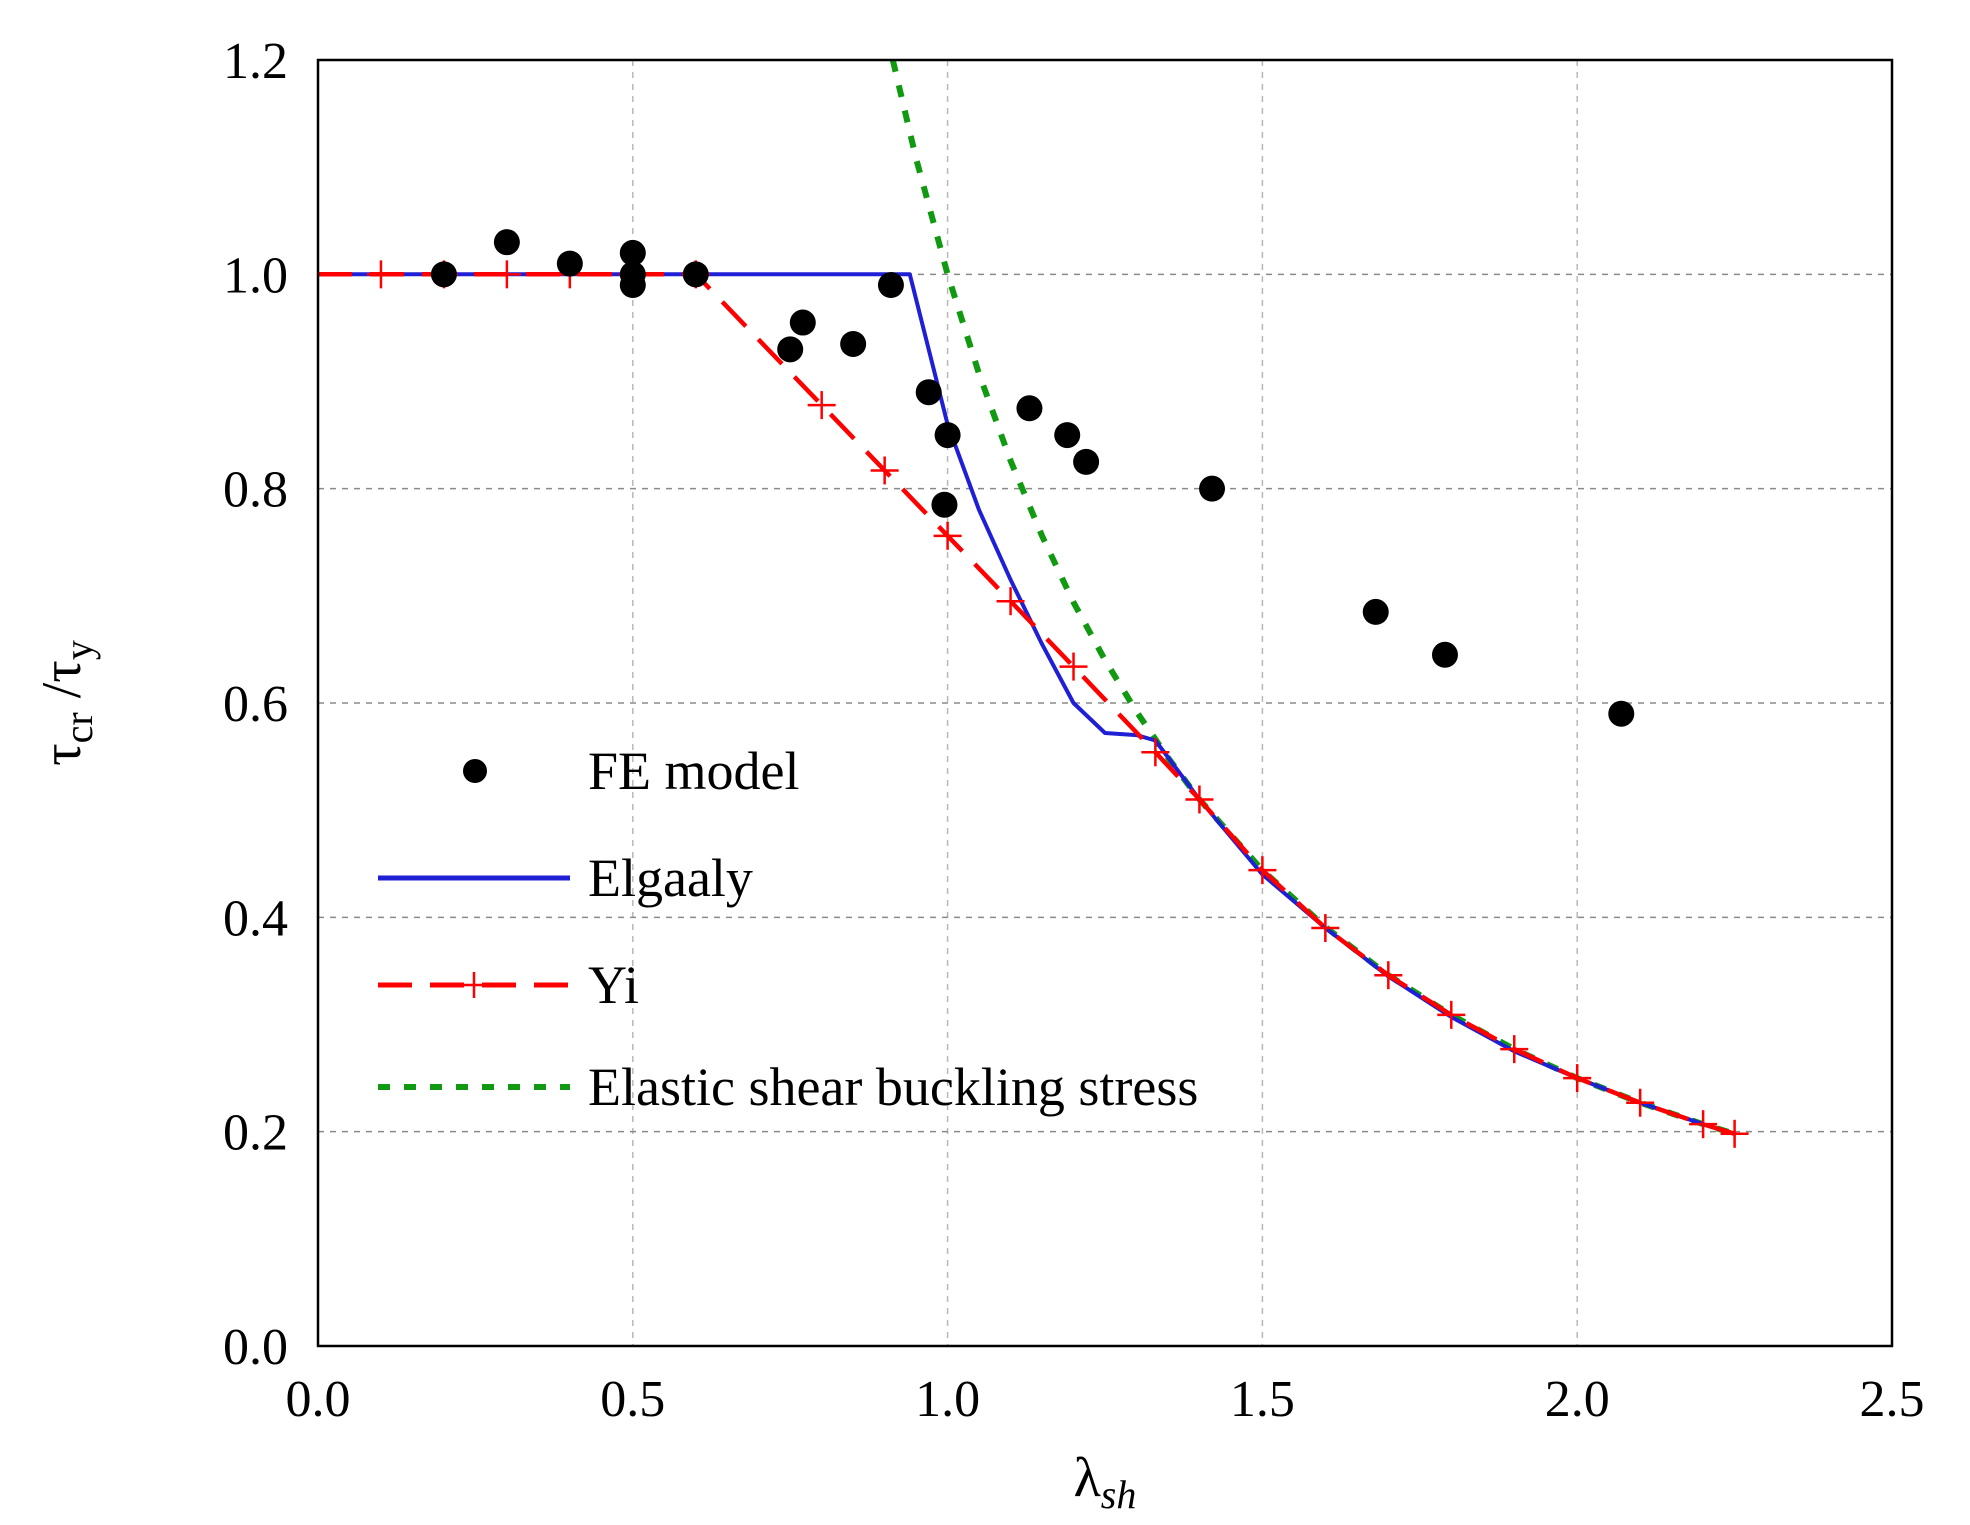 This screenshot has height=1525, width=1970. Describe the element at coordinates (255, 1133) in the screenshot. I see `y-tick-label: 0.2` at that location.